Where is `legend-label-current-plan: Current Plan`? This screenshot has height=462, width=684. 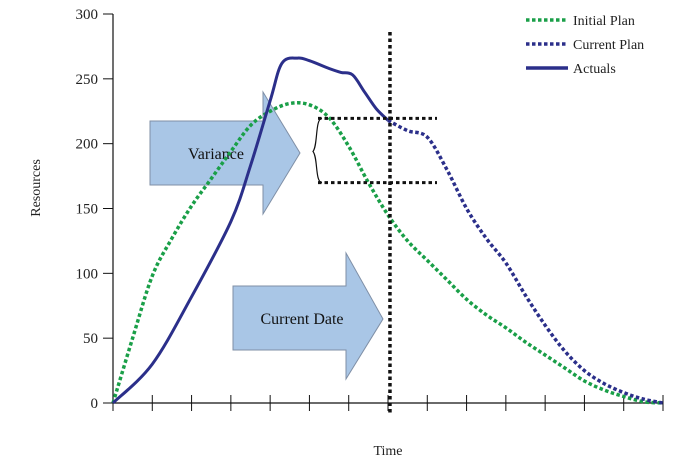 legend-label-current-plan: Current Plan is located at coordinates (608, 45).